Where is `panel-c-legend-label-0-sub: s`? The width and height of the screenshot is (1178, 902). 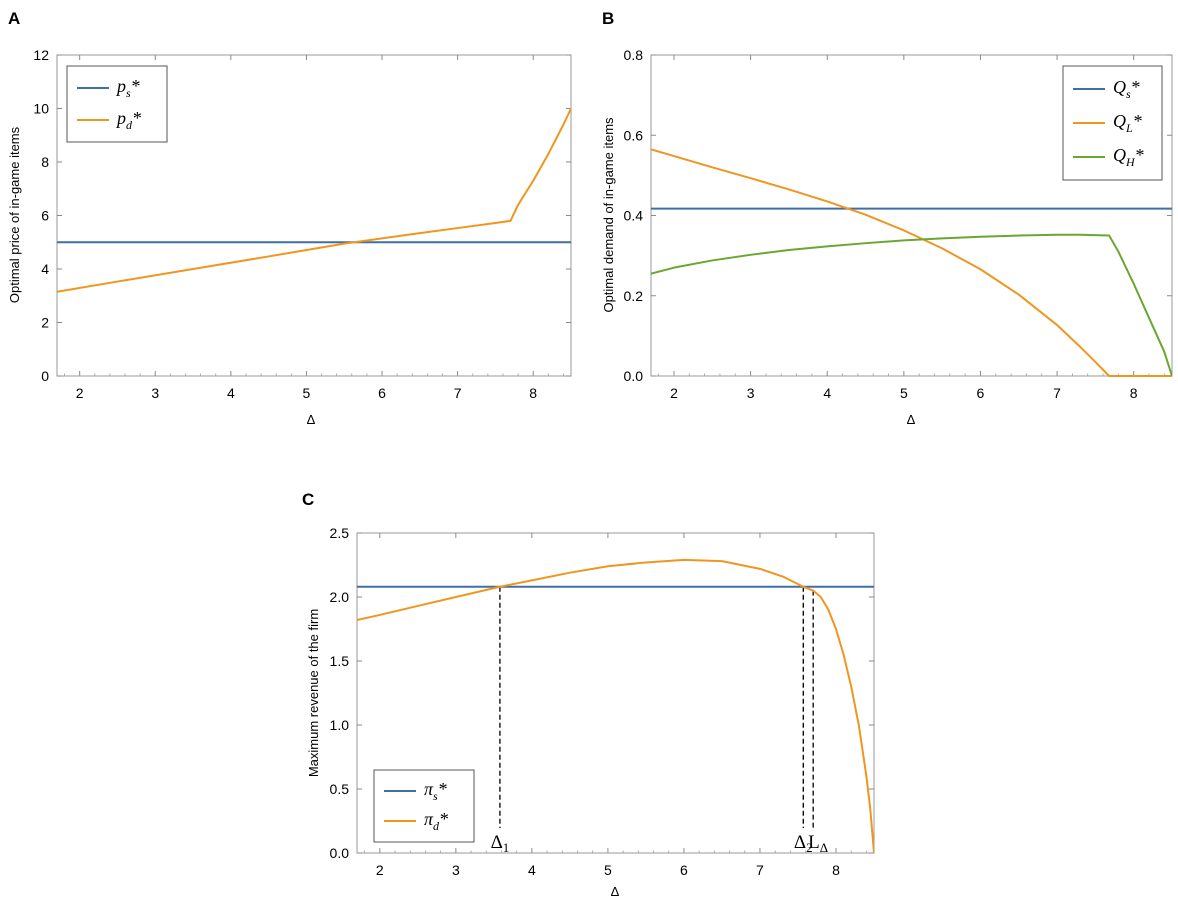 panel-c-legend-label-0-sub: s is located at coordinates (435, 796).